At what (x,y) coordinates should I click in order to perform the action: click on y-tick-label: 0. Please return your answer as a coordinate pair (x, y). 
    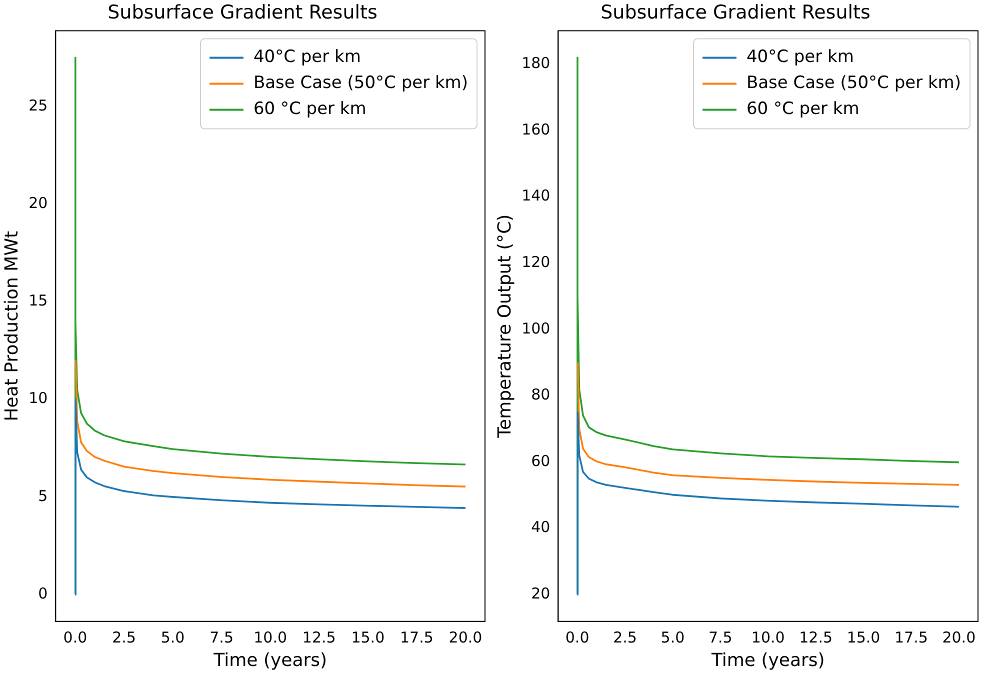
    Looking at the image, I should click on (43, 593).